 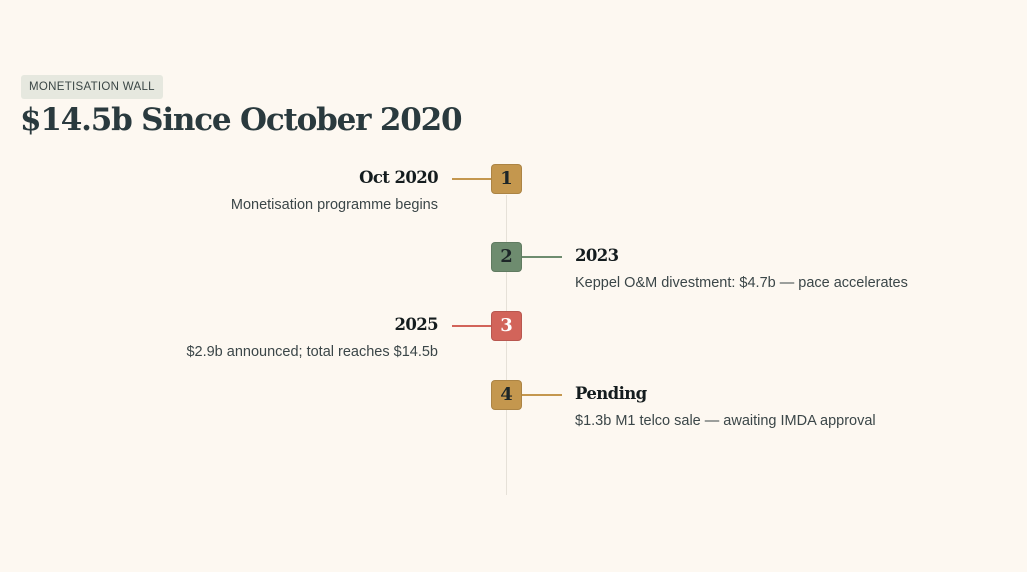 I want to click on event-number-badge: 3, so click(x=506, y=326).